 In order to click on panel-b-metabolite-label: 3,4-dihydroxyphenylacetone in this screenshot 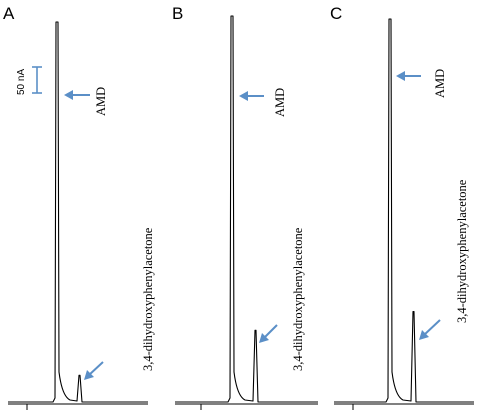, I will do `click(298, 299)`.